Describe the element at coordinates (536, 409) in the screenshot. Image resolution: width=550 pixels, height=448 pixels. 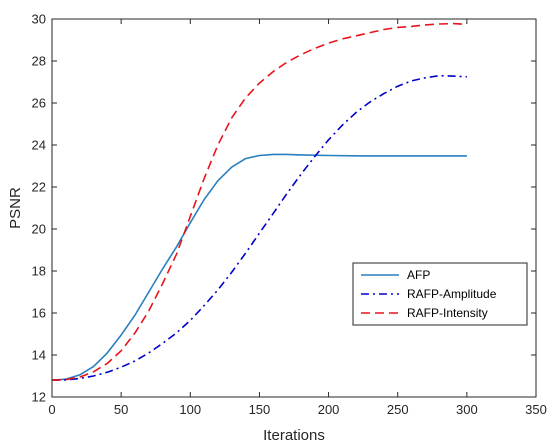
I see `x-tick-label: 350` at that location.